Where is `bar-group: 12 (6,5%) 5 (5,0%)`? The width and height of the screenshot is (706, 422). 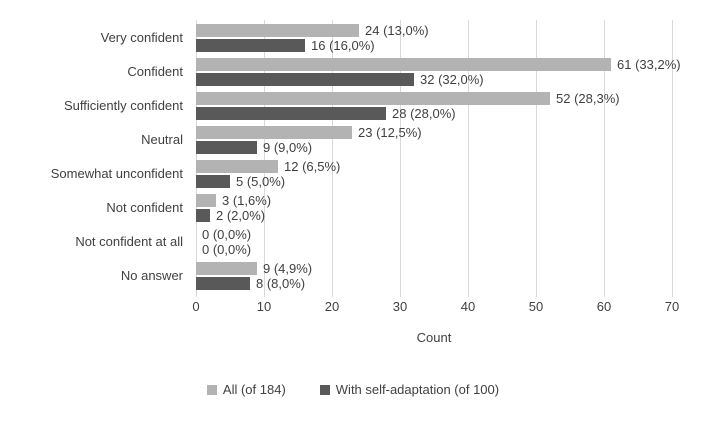 bar-group: 12 (6,5%) 5 (5,0%) is located at coordinates (434, 173).